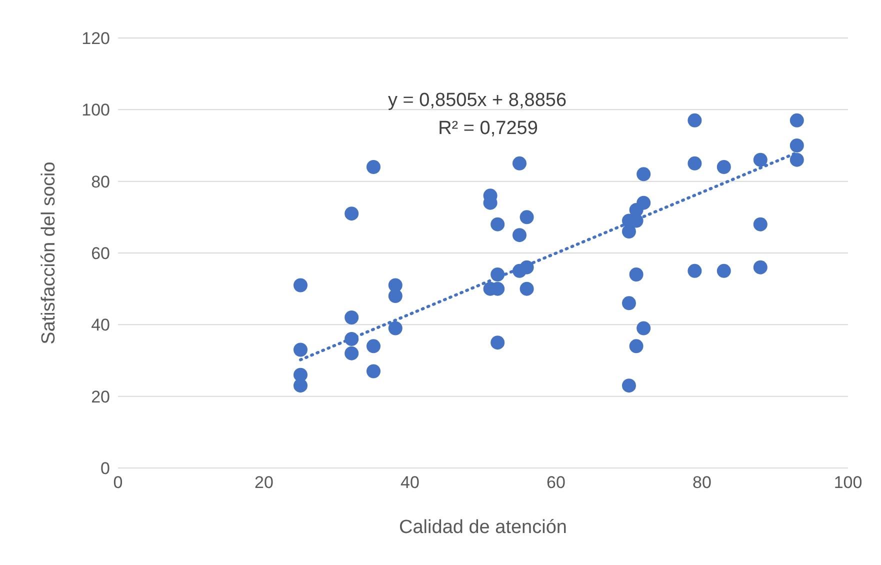  What do you see at coordinates (410, 482) in the screenshot?
I see `x-tick-label: 40` at bounding box center [410, 482].